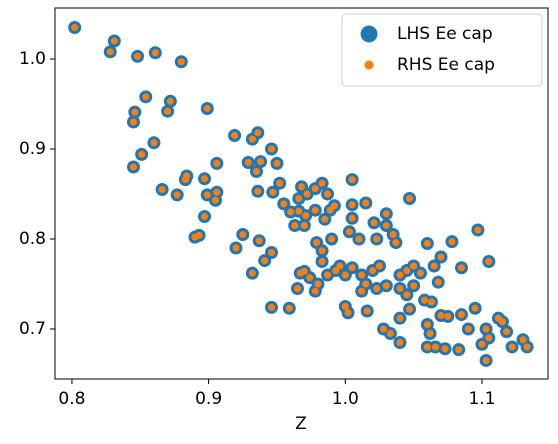 The width and height of the screenshot is (558, 444). What do you see at coordinates (345, 399) in the screenshot?
I see `x-tick-label: 1.0` at bounding box center [345, 399].